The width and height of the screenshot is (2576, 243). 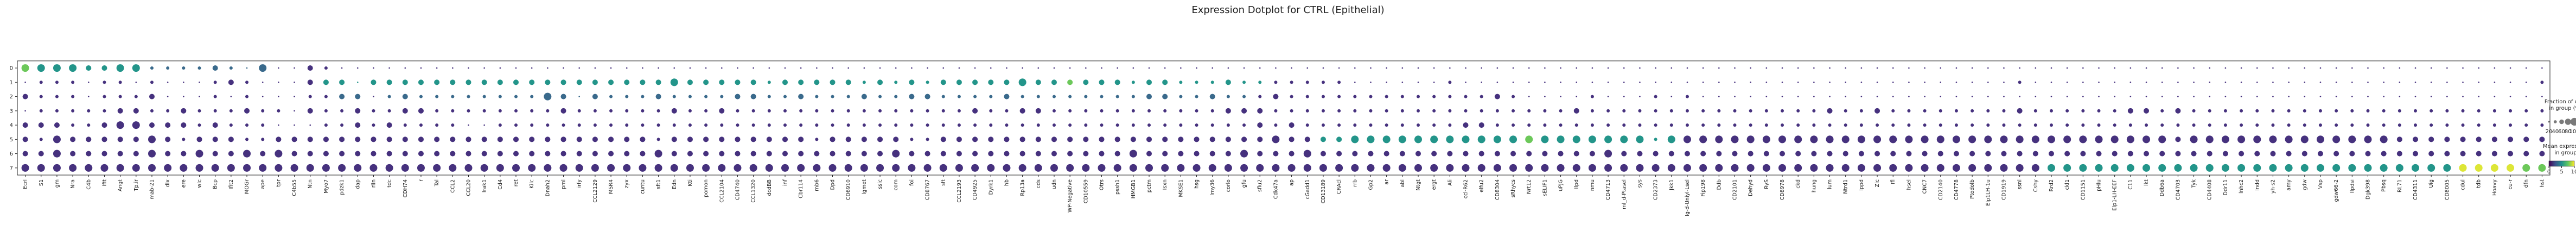 What do you see at coordinates (73, 184) in the screenshot?
I see `x-tick-label: Nra` at bounding box center [73, 184].